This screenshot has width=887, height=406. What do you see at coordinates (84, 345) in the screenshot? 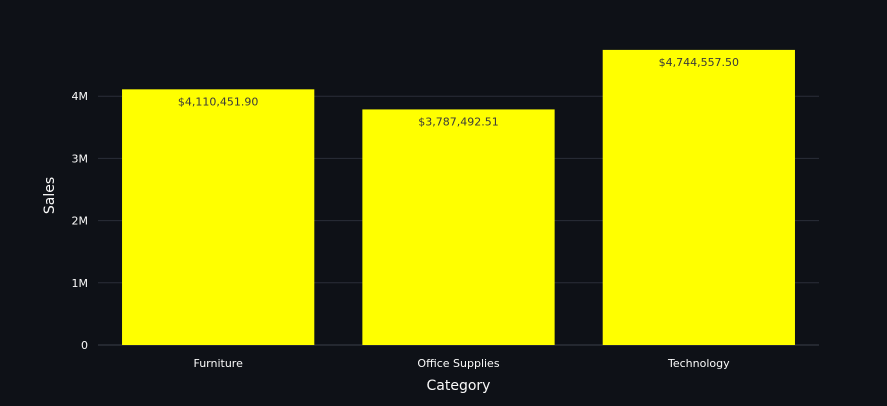
I see `y-tick-label: 0` at bounding box center [84, 345].